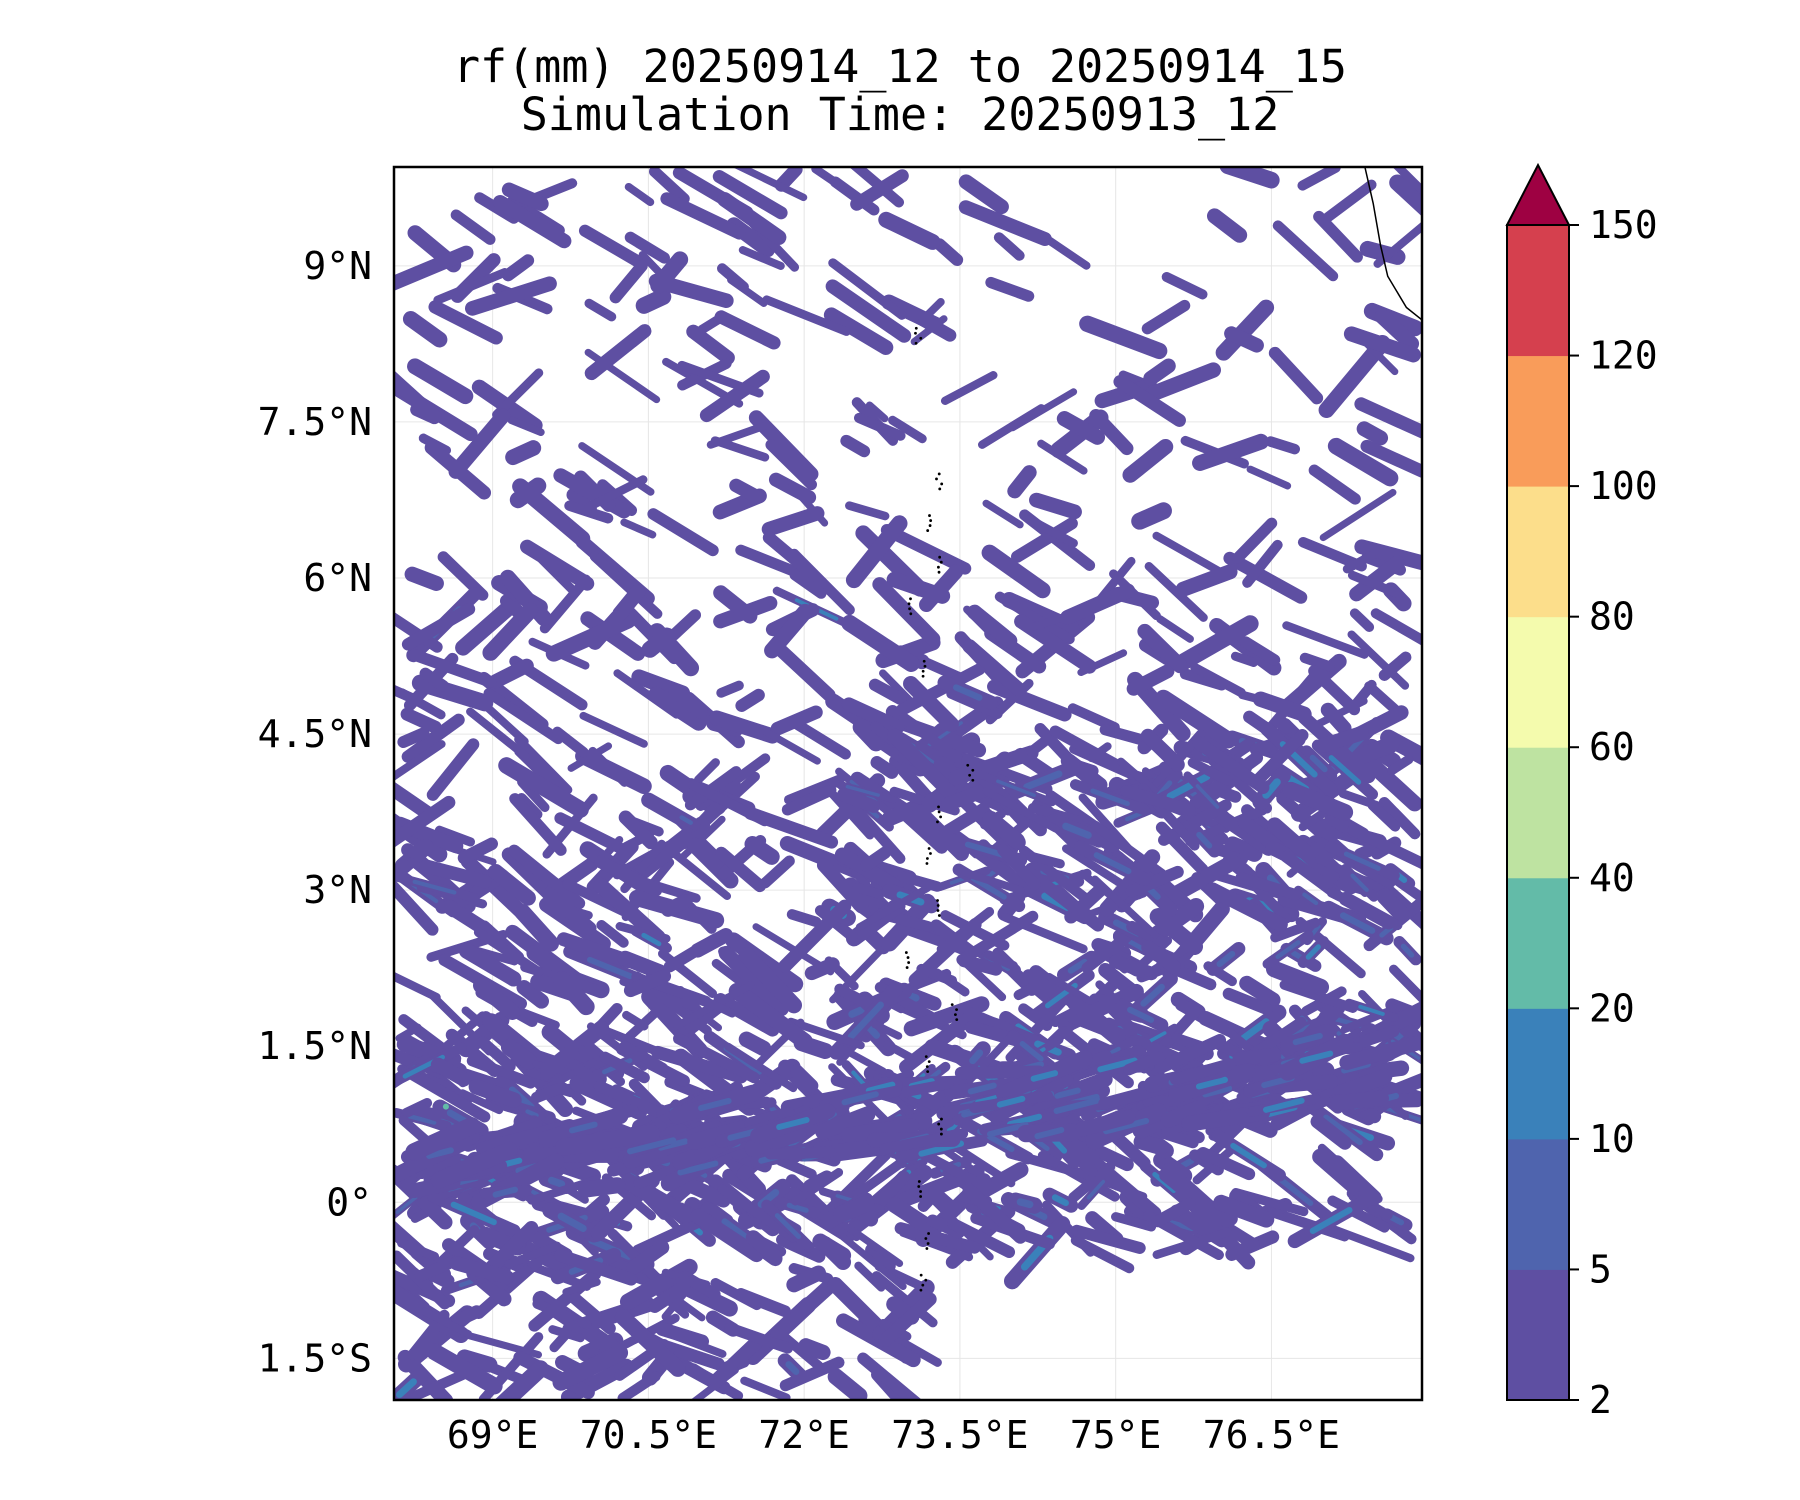  I want to click on x-tick-label: 69°E, so click(493, 1435).